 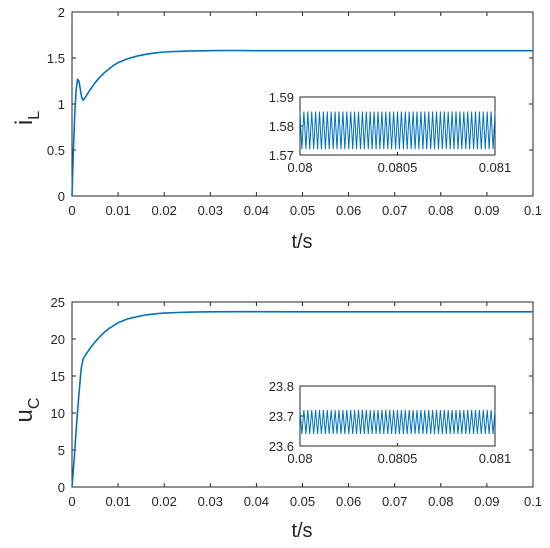 I want to click on y-tick-label: 1, so click(x=61, y=104).